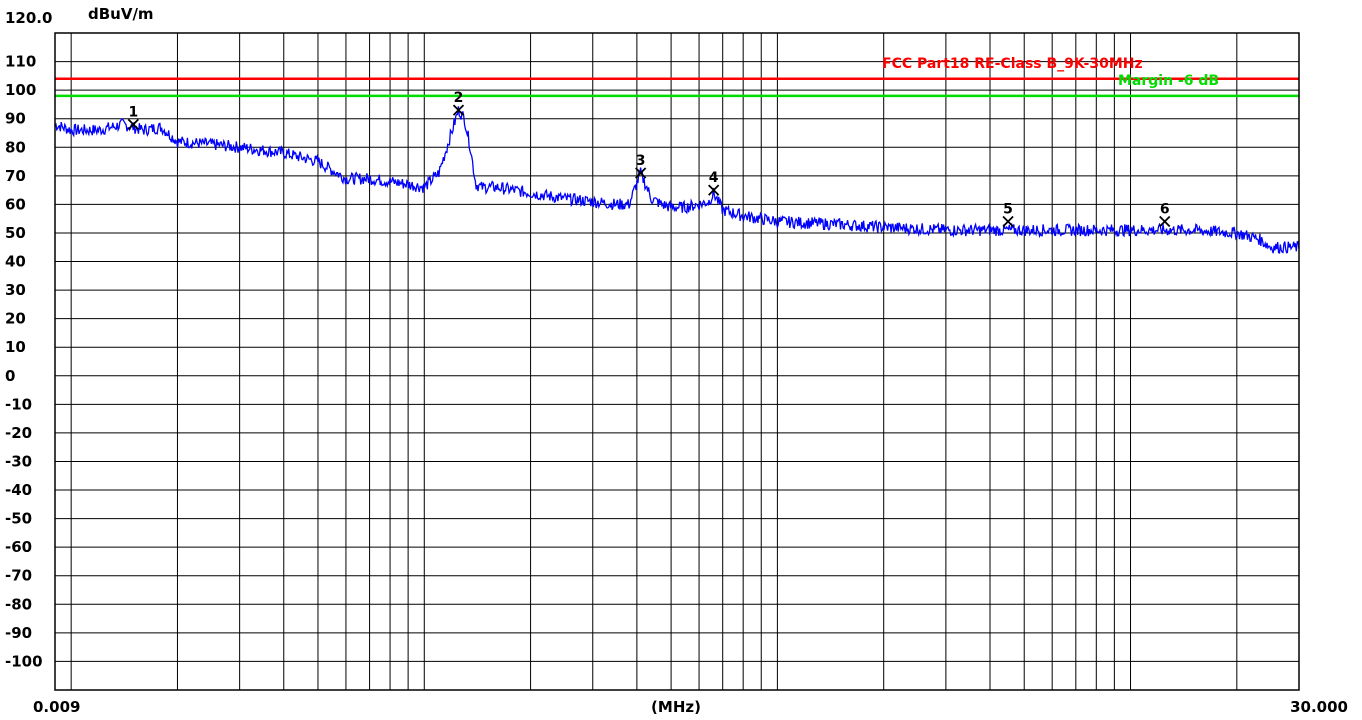 The height and width of the screenshot is (720, 1362). I want to click on marker-2: 2, so click(458, 103).